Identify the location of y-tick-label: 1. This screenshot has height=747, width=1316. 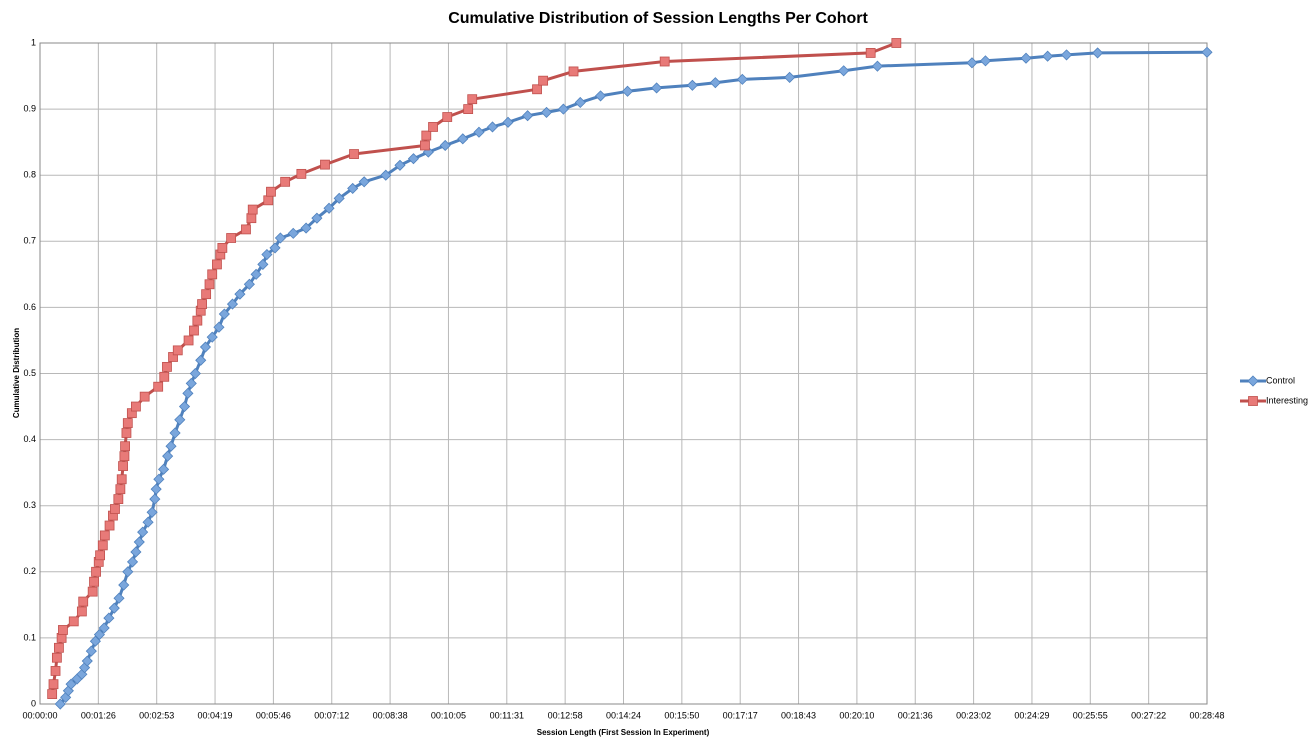
(33, 42).